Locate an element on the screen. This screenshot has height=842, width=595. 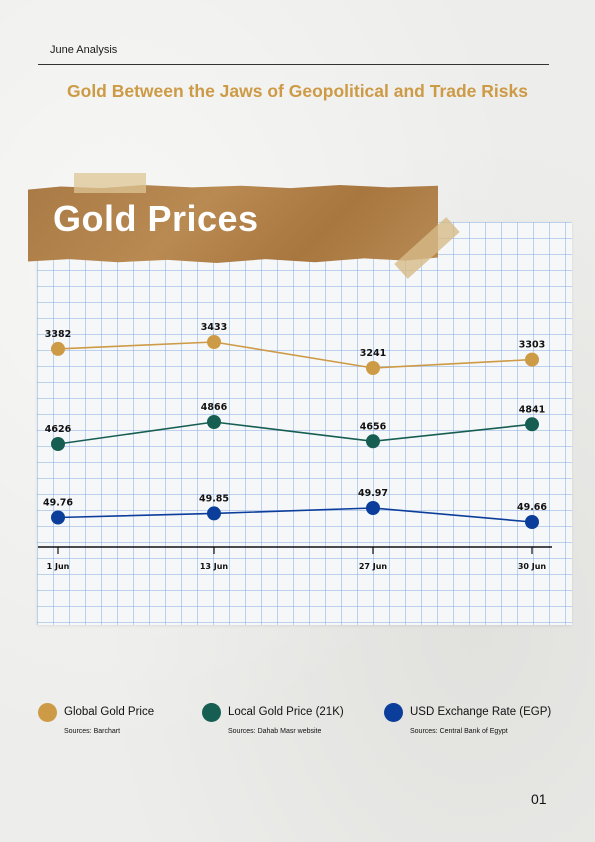
data-label: 3241 is located at coordinates (373, 353).